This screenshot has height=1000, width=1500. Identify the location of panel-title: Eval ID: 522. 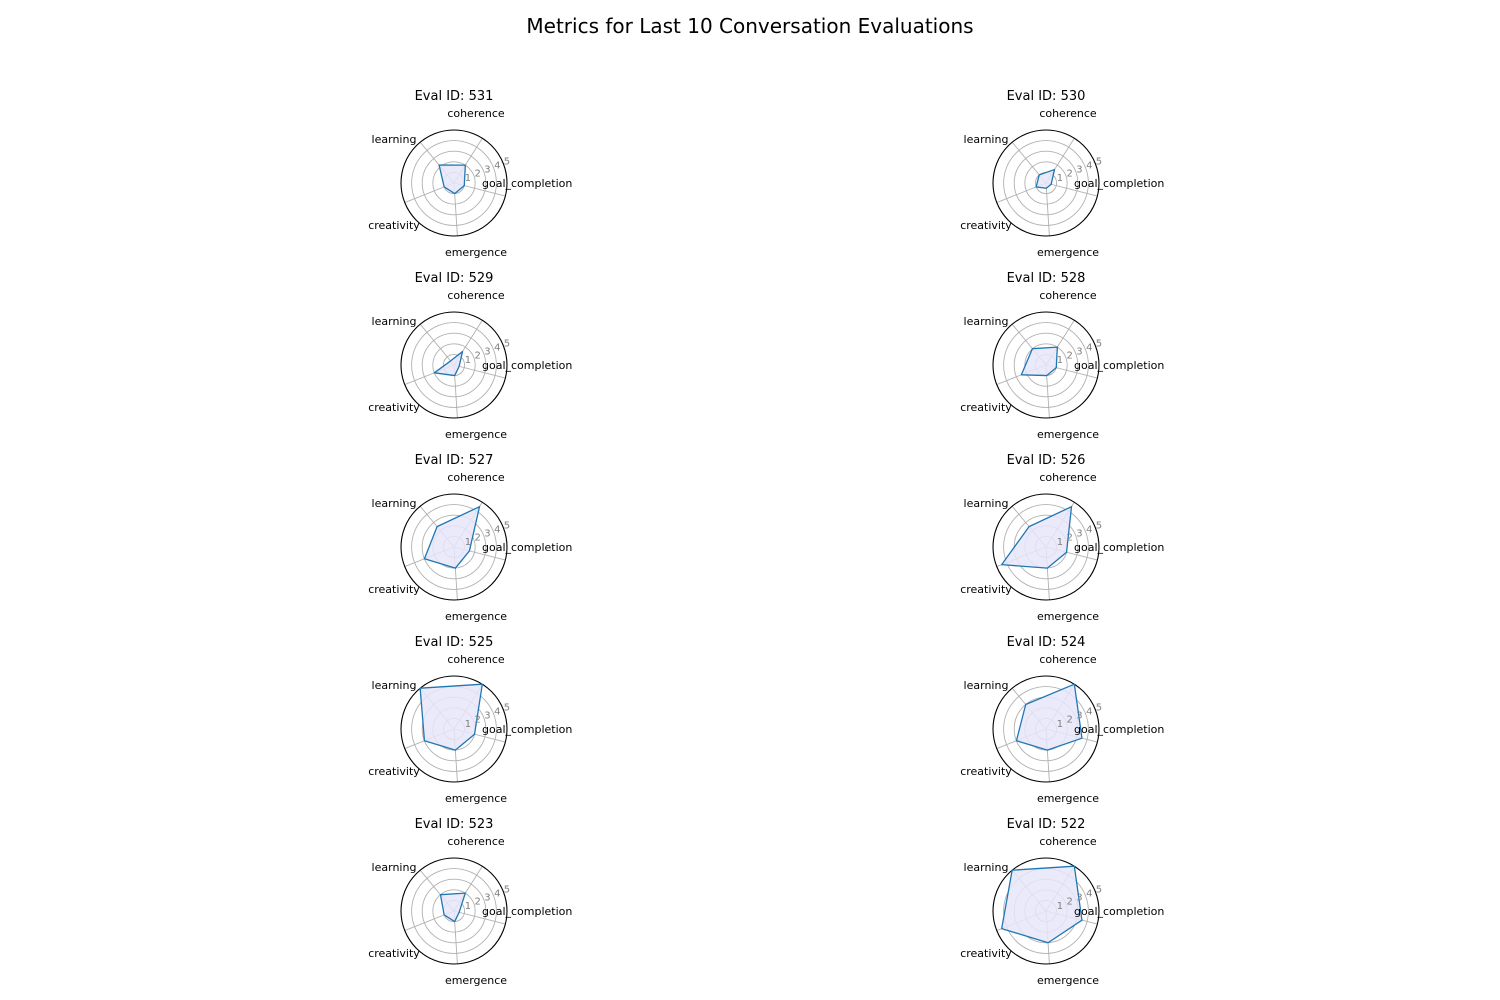
(1046, 824).